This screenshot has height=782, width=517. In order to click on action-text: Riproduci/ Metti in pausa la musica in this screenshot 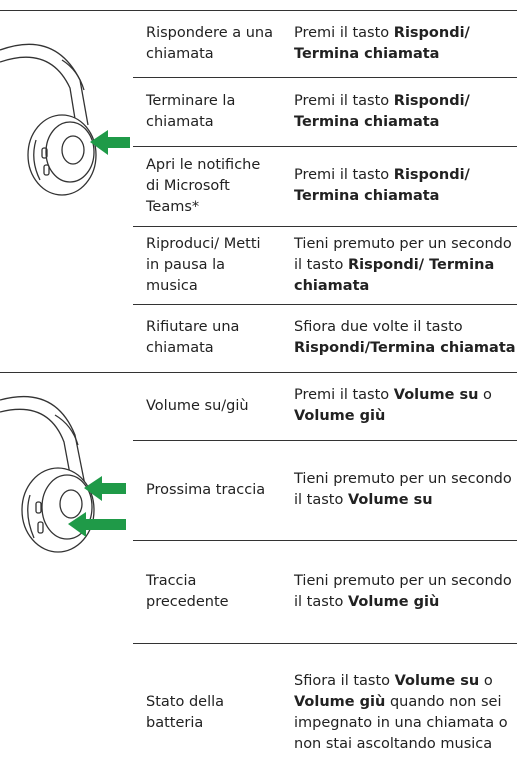, I will do `click(203, 264)`.